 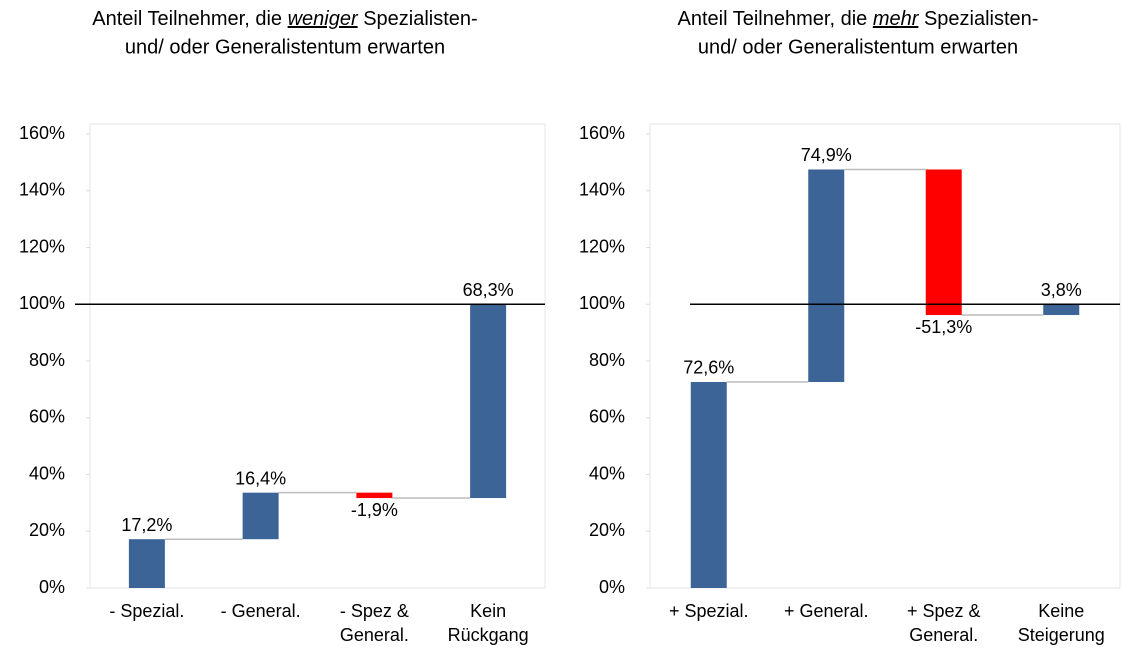 What do you see at coordinates (708, 368) in the screenshot?
I see `value-label: 72,6%` at bounding box center [708, 368].